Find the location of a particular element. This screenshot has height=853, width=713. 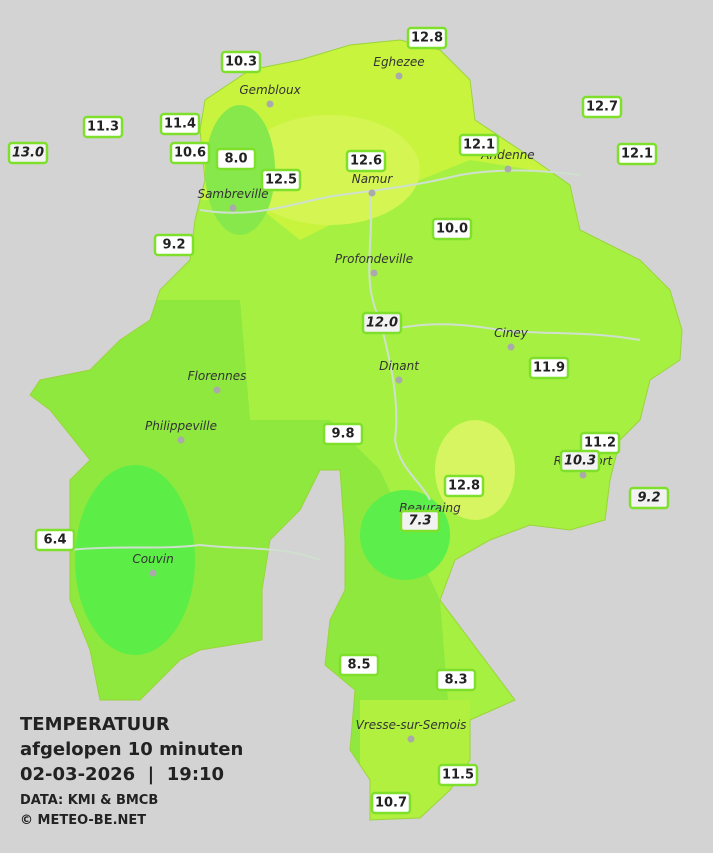

copyright: © METEO-BE.NET is located at coordinates (83, 820).